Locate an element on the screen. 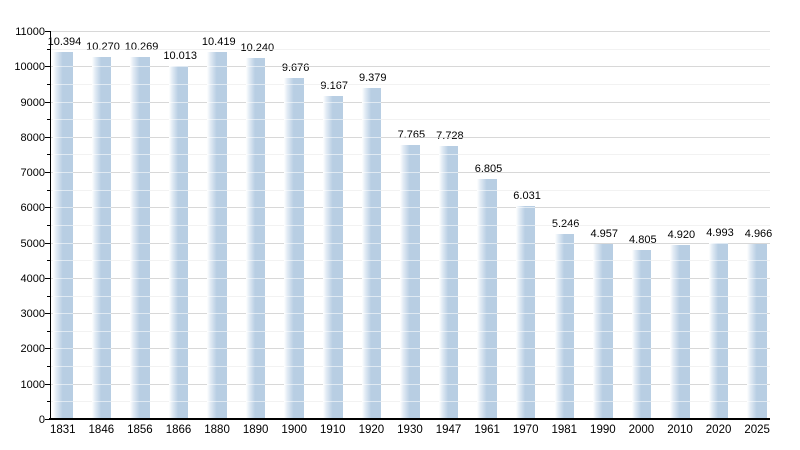  y-tick-label: 2000 is located at coordinates (32, 349).